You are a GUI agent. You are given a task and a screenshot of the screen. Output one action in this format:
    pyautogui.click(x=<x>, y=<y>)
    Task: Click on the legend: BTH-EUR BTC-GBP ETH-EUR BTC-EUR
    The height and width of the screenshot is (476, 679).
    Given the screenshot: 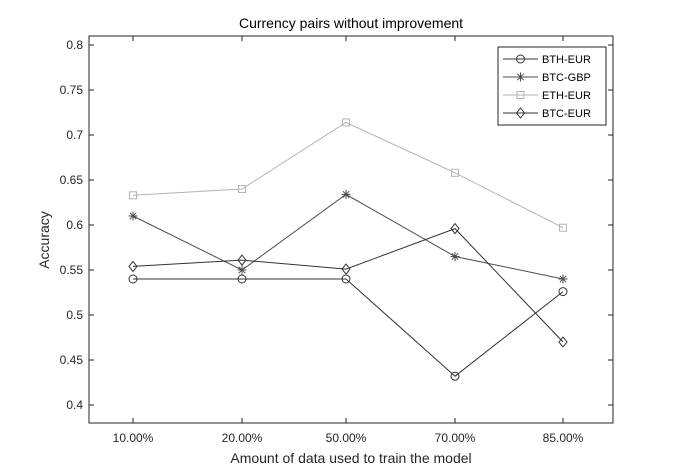 What is the action you would take?
    pyautogui.click(x=552, y=86)
    